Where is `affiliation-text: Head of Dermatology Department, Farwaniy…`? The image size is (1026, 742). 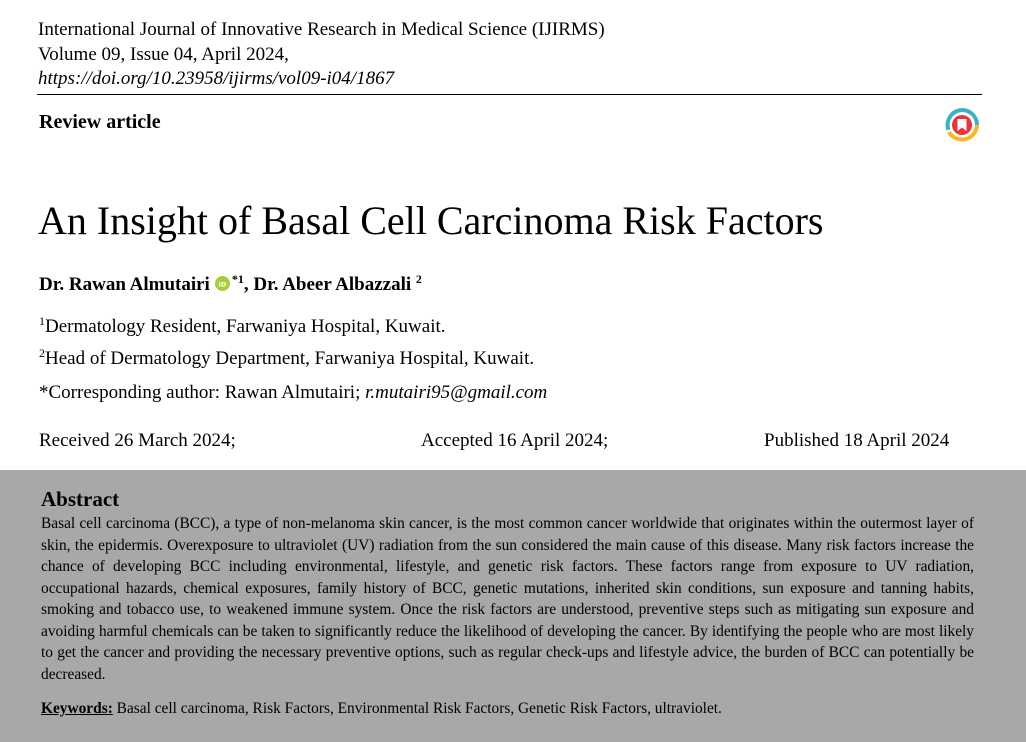
affiliation-text: Head of Dermatology Department, Farwaniy… is located at coordinates (290, 358).